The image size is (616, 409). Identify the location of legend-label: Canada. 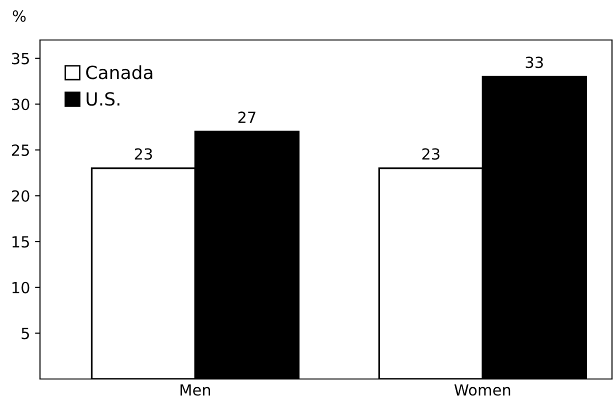
(119, 72).